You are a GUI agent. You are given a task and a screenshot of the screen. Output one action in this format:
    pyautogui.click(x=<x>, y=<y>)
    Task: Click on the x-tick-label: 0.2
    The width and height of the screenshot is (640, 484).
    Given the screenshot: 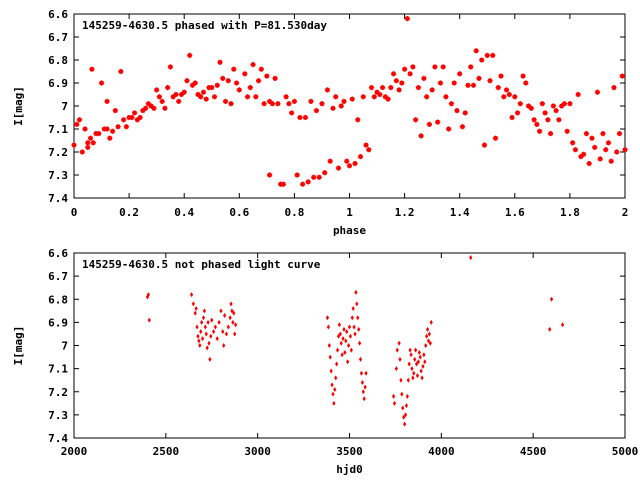 What is the action you would take?
    pyautogui.click(x=129, y=212)
    